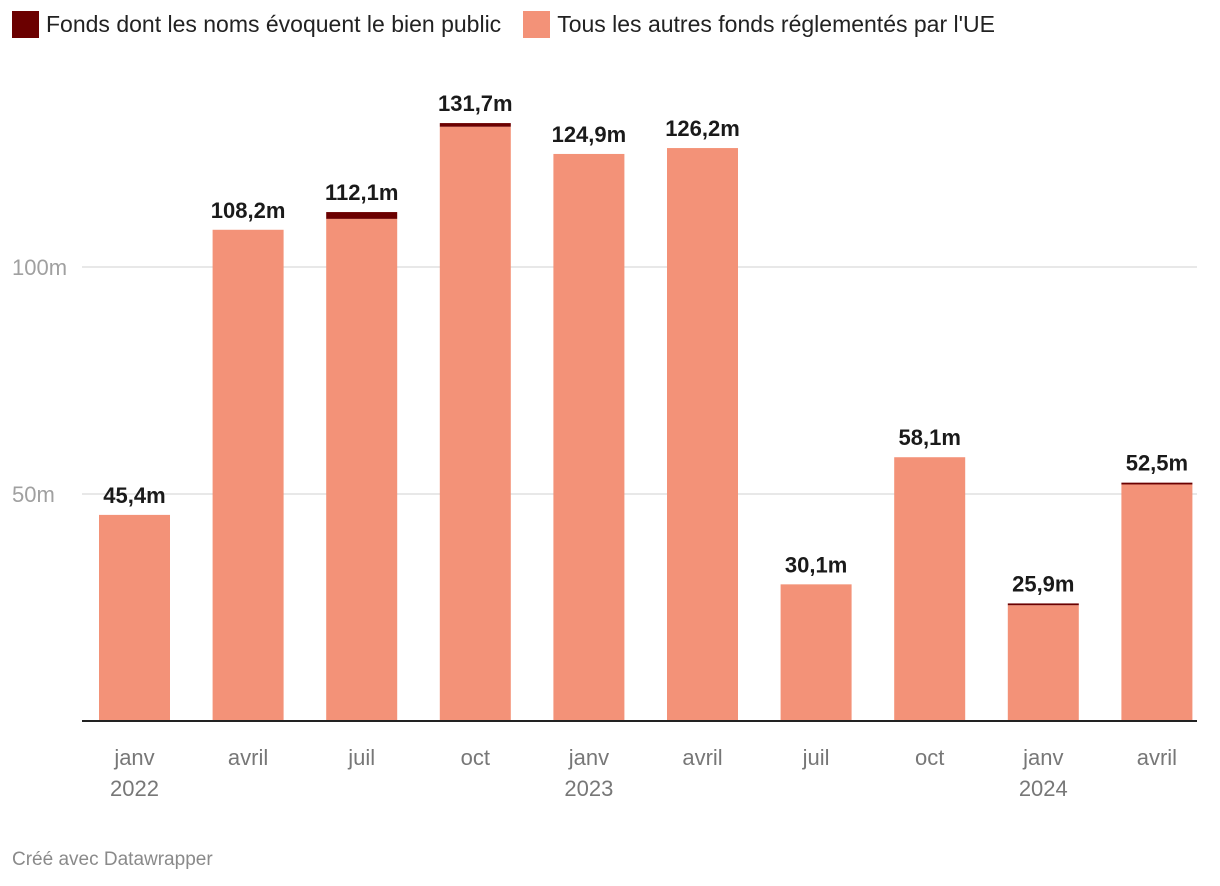 The image size is (1220, 886). I want to click on footer-credit: Créé avec Datawrapper, so click(112, 859).